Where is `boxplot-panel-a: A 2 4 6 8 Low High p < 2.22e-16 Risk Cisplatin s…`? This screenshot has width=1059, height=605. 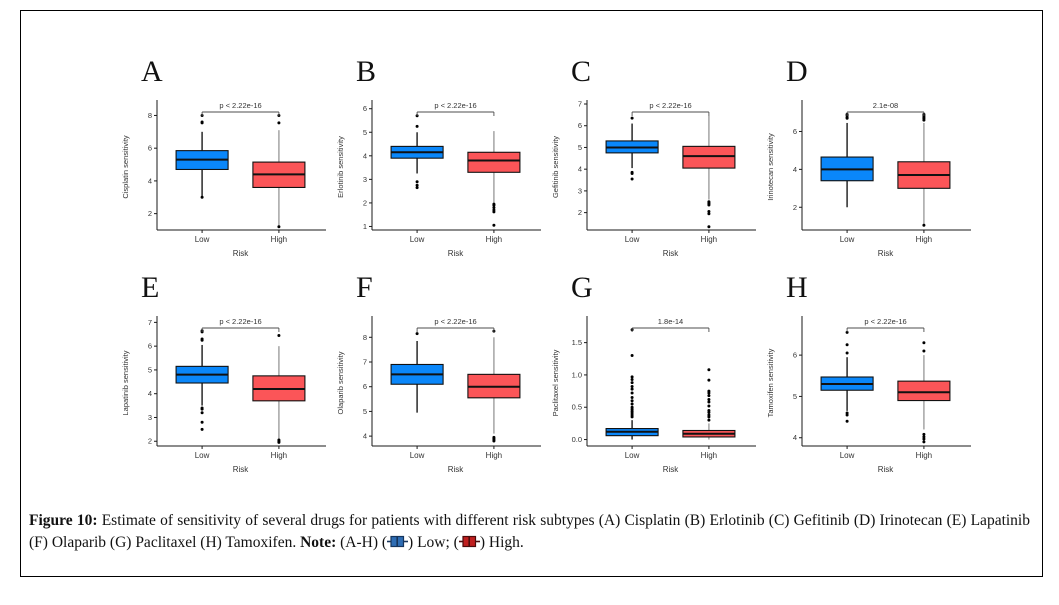 boxplot-panel-a: A 2 4 6 8 Low High p < 2.22e-16 Risk Cisplatin s… is located at coordinates (224, 161).